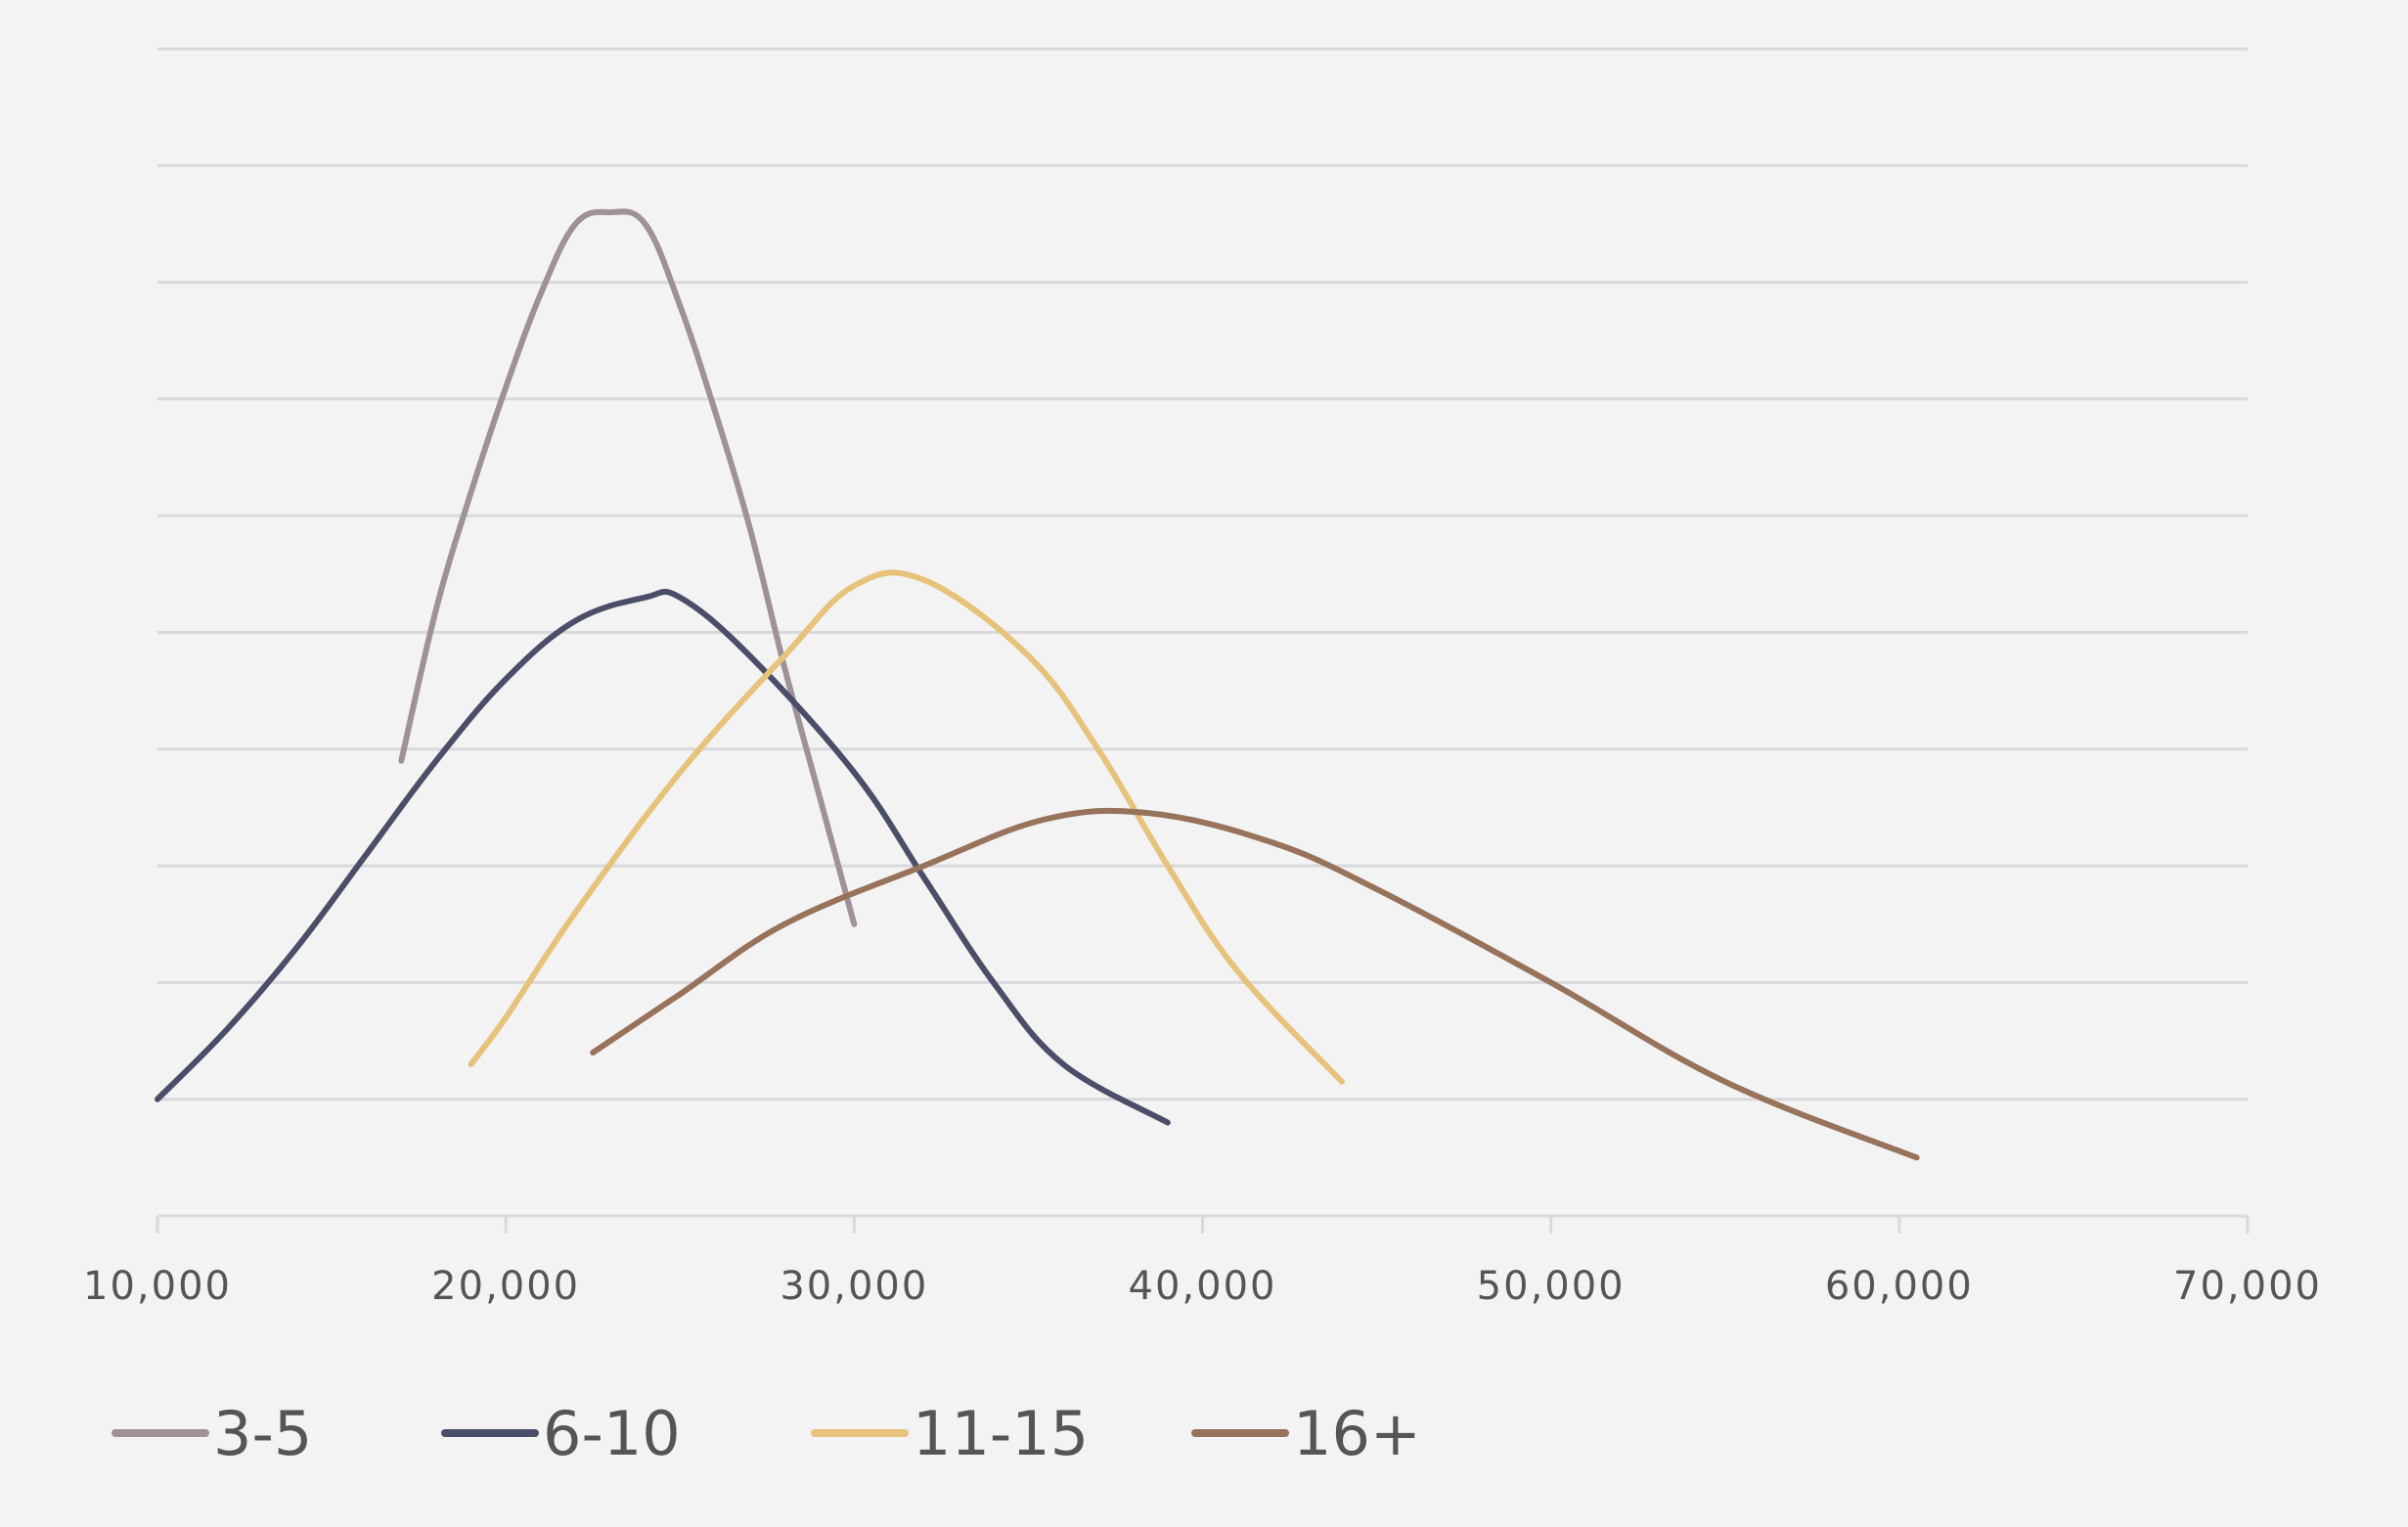 This screenshot has width=2408, height=1527. What do you see at coordinates (505, 1286) in the screenshot?
I see `x-tick-label: 20,000` at bounding box center [505, 1286].